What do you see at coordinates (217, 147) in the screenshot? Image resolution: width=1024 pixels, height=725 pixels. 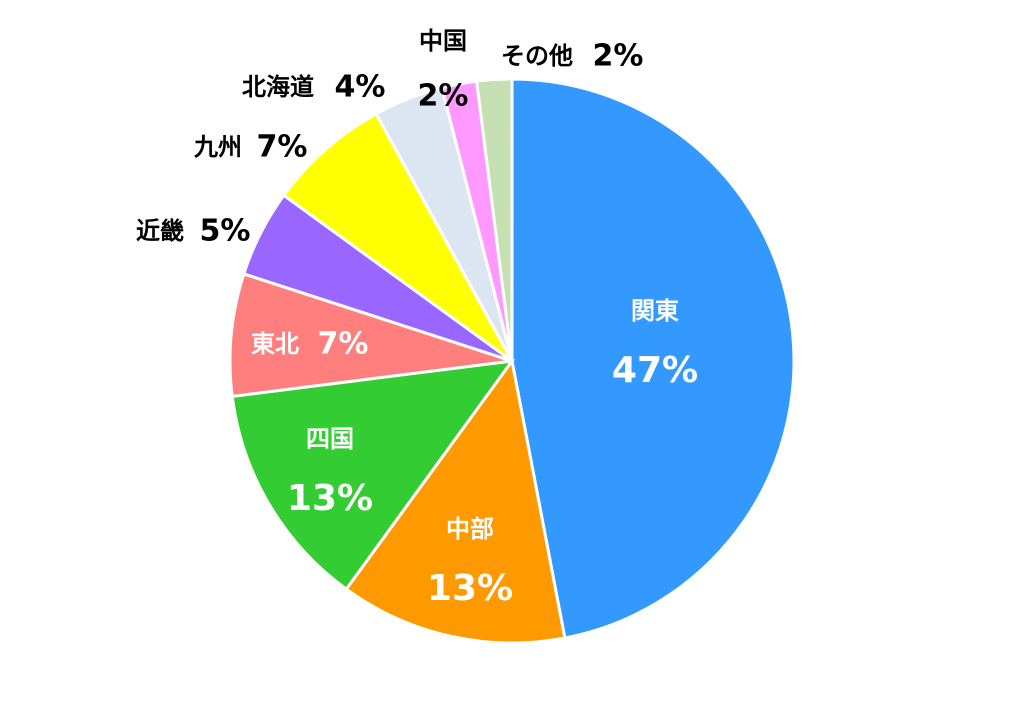 I see `slice-name: 九州` at bounding box center [217, 147].